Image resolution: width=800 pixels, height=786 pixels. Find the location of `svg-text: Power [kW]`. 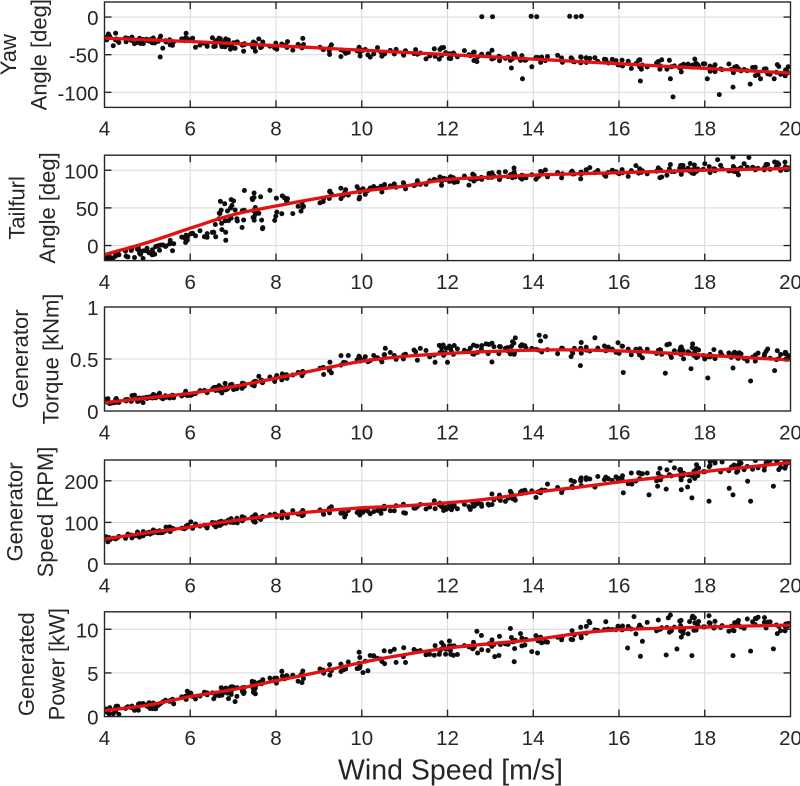

svg-text: Power [kW] is located at coordinates (56, 664).